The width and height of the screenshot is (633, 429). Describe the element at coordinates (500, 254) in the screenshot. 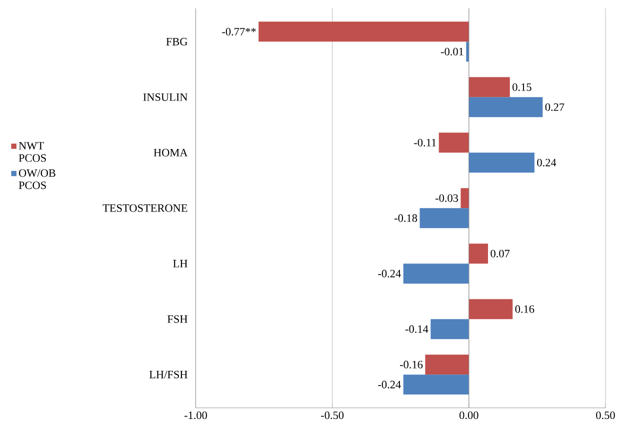

I see `data-label: 0.07` at that location.